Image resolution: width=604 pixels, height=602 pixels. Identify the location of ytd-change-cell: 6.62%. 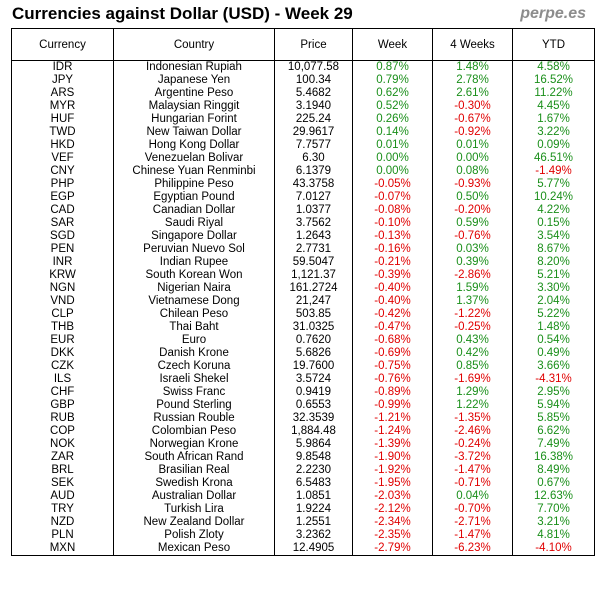
(553, 431).